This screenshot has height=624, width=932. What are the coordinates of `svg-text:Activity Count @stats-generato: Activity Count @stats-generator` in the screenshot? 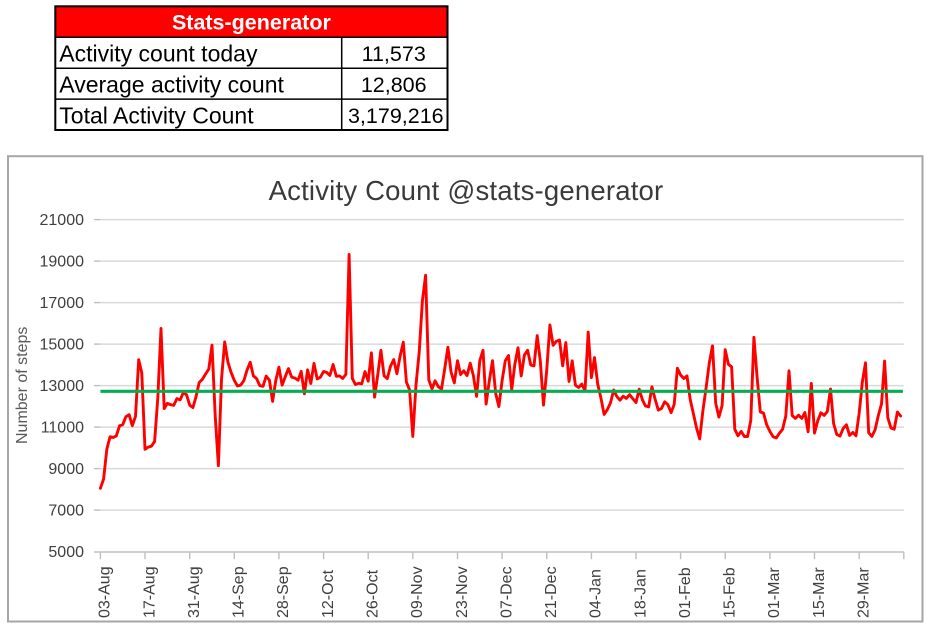 It's located at (466, 190).